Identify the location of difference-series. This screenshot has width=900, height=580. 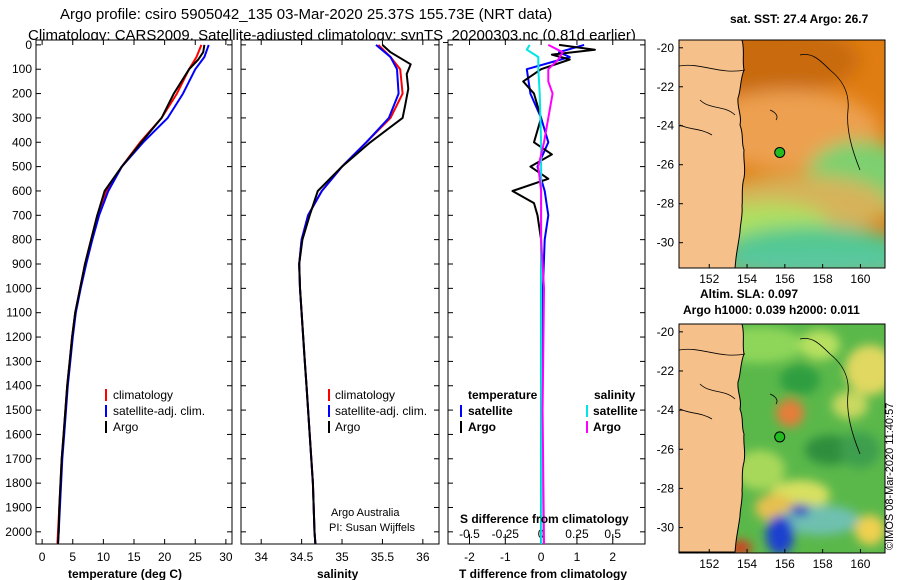
(553, 293).